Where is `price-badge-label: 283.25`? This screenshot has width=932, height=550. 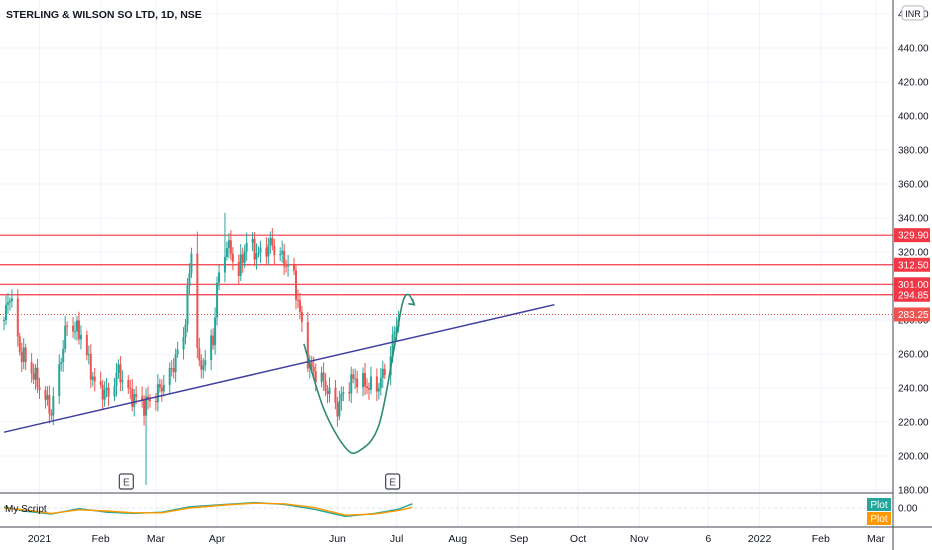 price-badge-label: 283.25 is located at coordinates (913, 315).